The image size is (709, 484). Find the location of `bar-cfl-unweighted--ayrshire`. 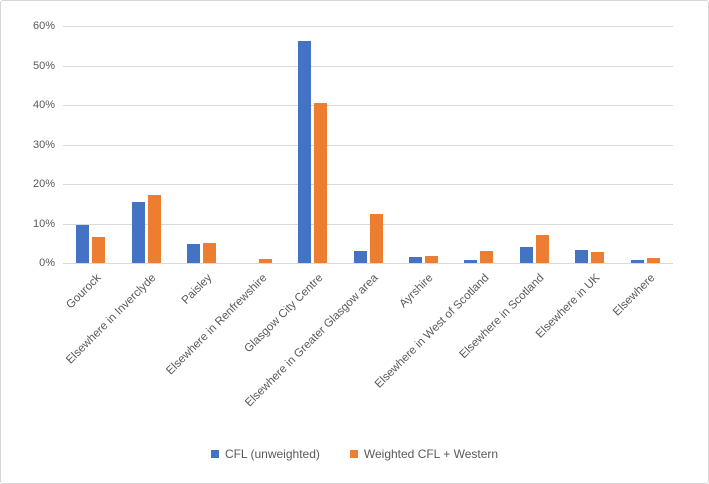

bar-cfl-unweighted--ayrshire is located at coordinates (415, 260).